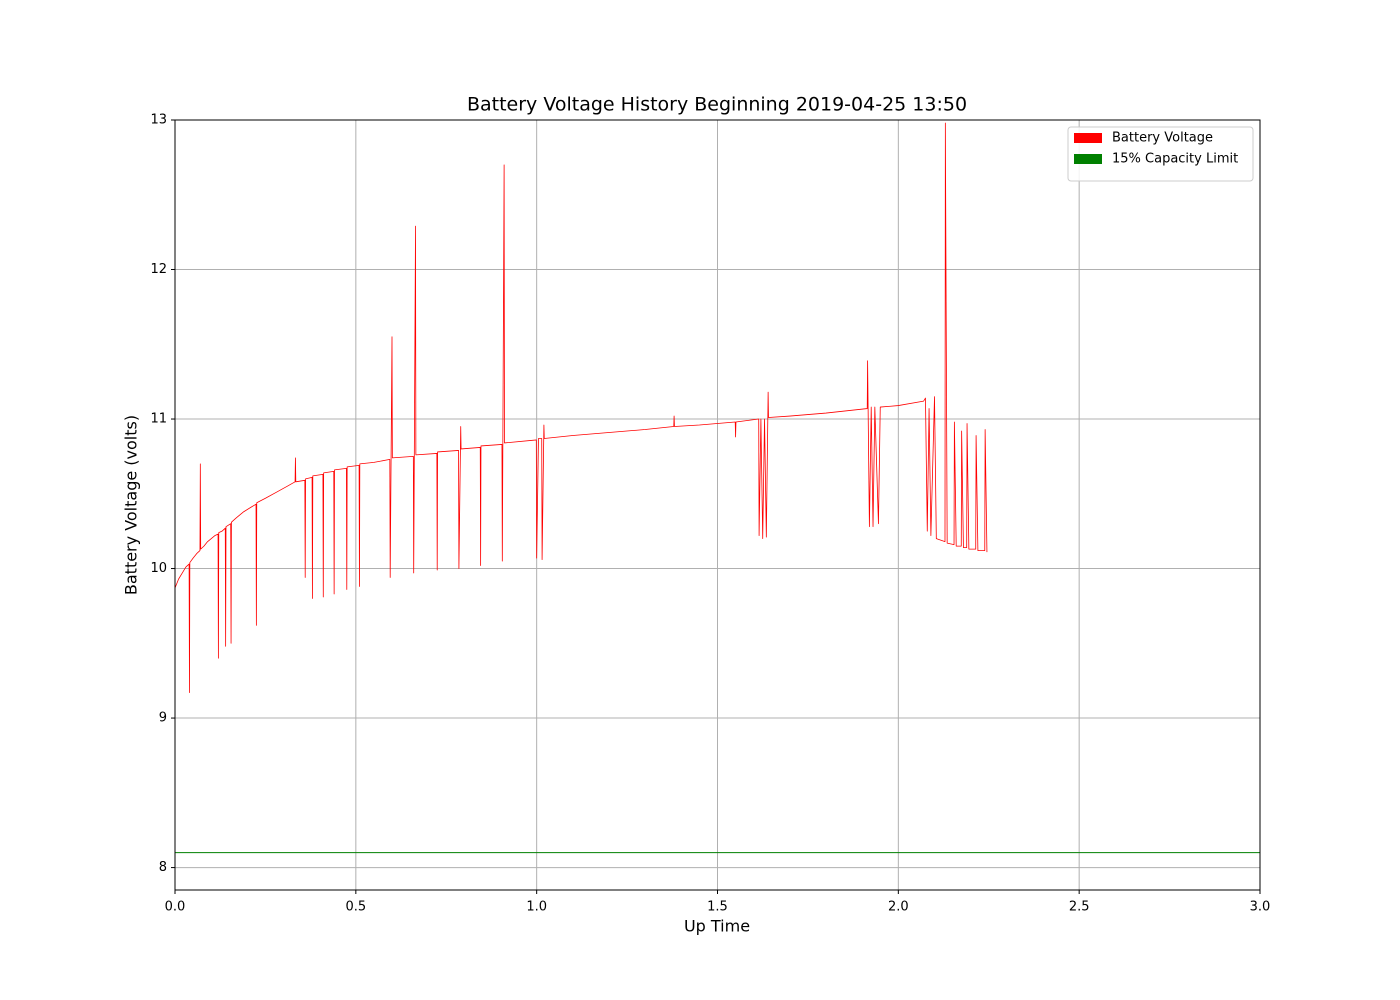  I want to click on x-tick-label: 1.5, so click(717, 907).